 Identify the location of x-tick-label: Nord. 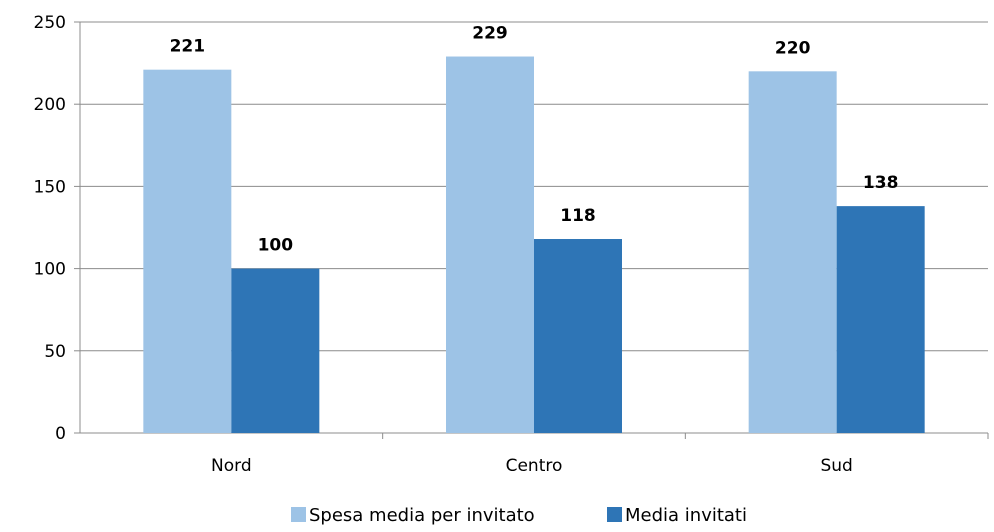
(231, 466).